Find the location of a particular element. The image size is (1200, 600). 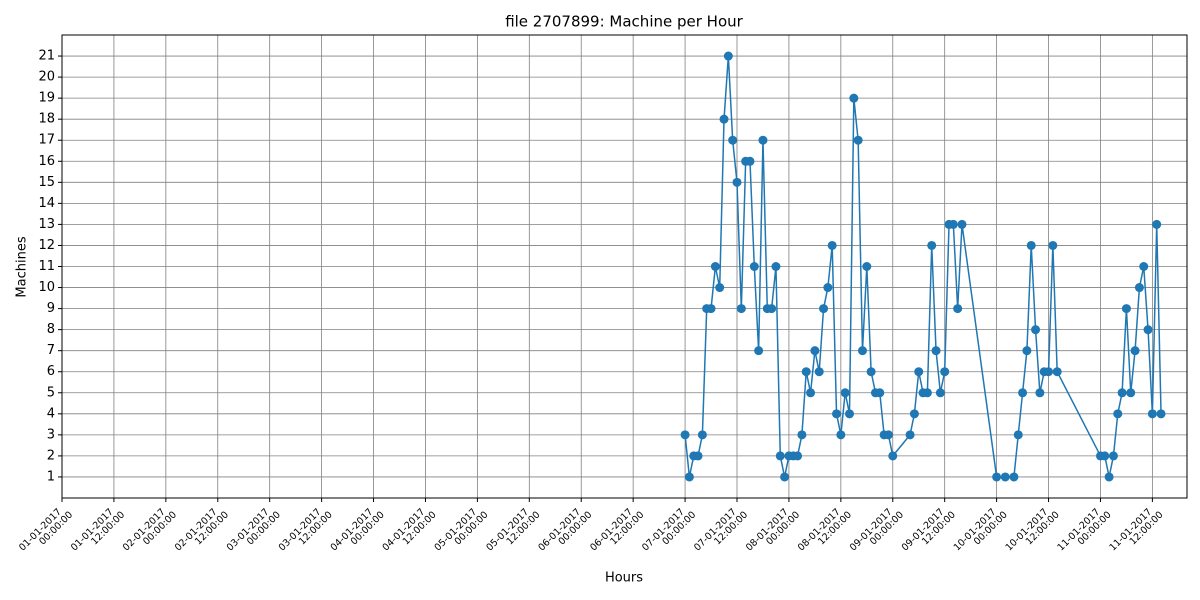

y-tick-label: 8 is located at coordinates (51, 329).